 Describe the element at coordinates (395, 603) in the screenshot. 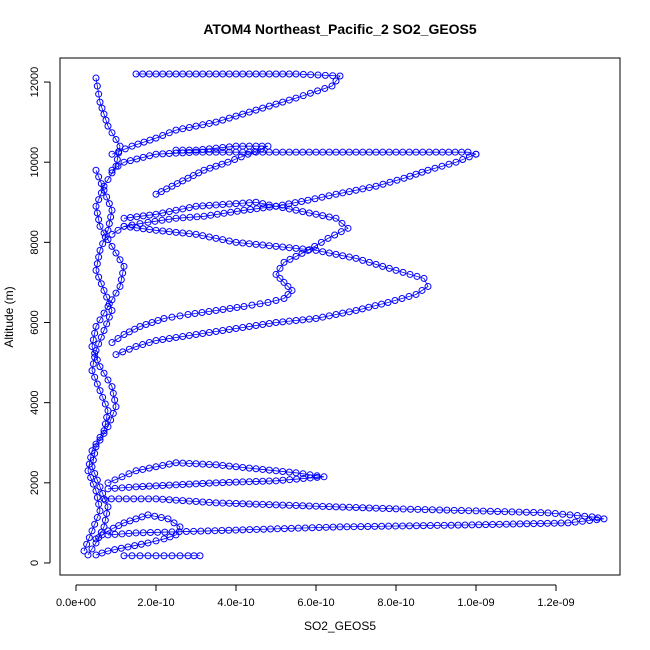

I see `x-tick-label: 8.0e-10` at that location.